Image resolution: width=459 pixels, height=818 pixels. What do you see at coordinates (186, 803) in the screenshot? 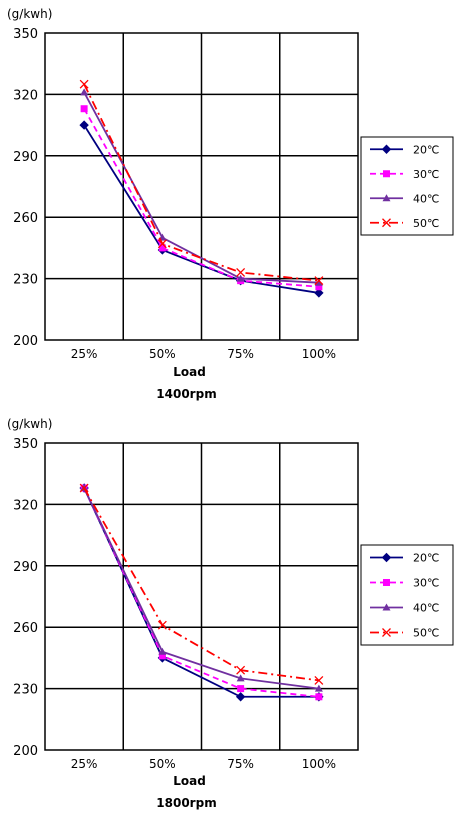
I see `chart-caption: 1800rpm` at bounding box center [186, 803].